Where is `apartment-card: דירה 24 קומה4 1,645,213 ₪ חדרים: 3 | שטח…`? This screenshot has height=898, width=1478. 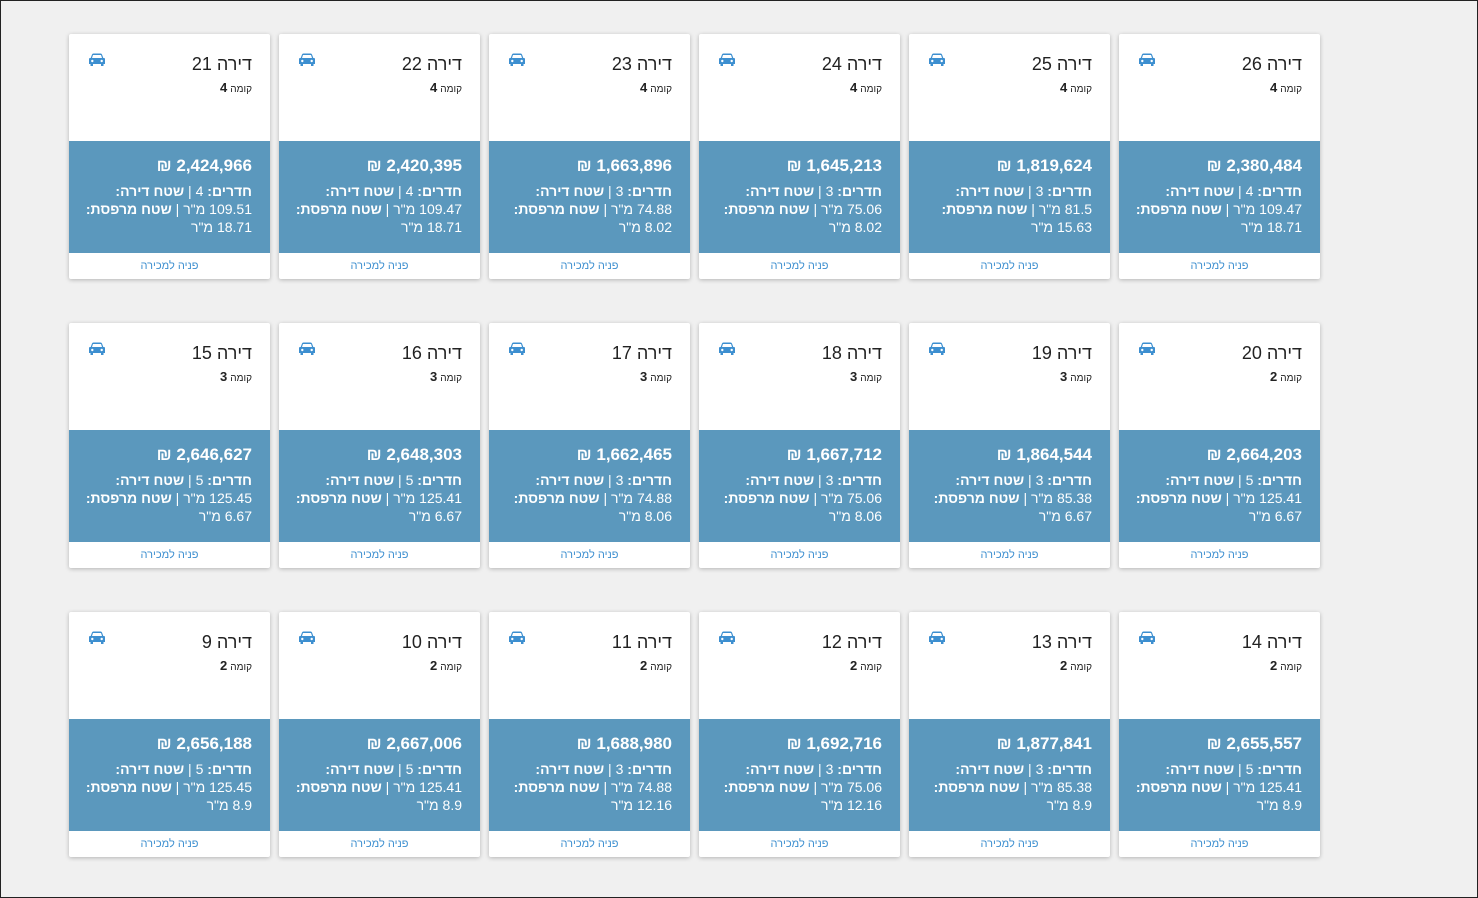 apartment-card: דירה 24 קומה4 1,645,213 ₪ חדרים: 3 | שטח… is located at coordinates (799, 156).